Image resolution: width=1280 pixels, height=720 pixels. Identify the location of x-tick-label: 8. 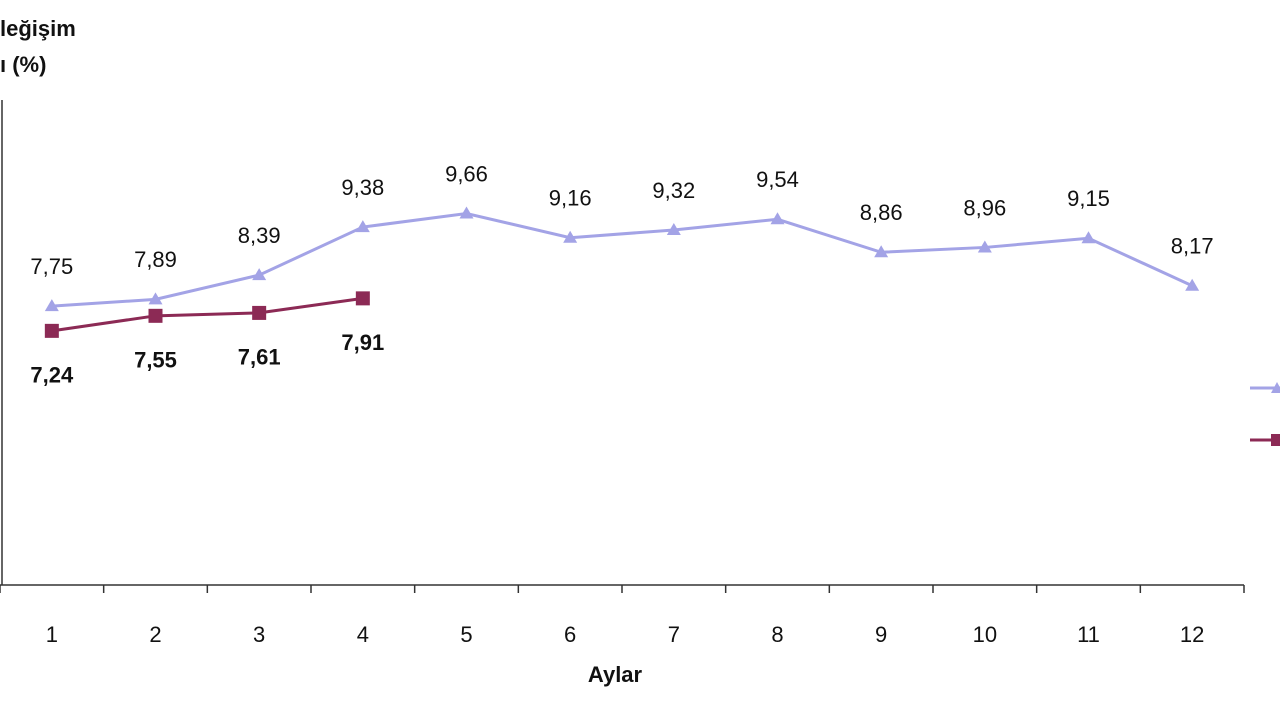
(777, 634).